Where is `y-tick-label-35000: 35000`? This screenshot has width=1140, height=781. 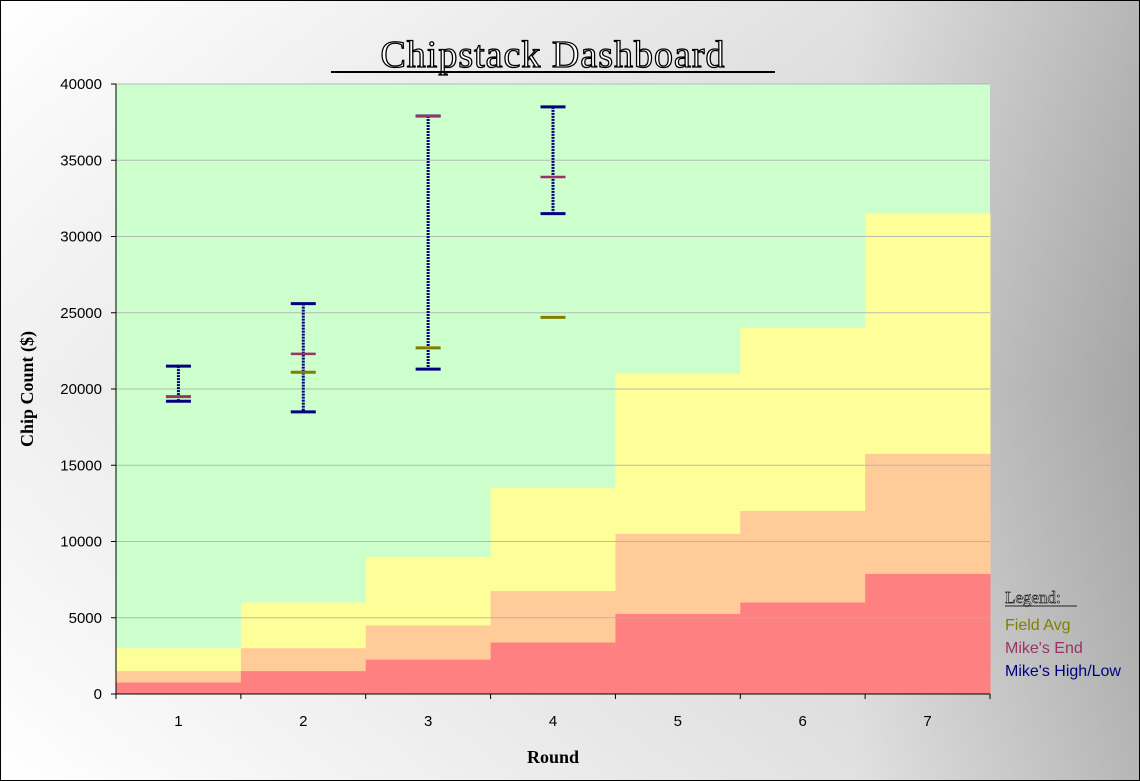 y-tick-label-35000: 35000 is located at coordinates (81, 160).